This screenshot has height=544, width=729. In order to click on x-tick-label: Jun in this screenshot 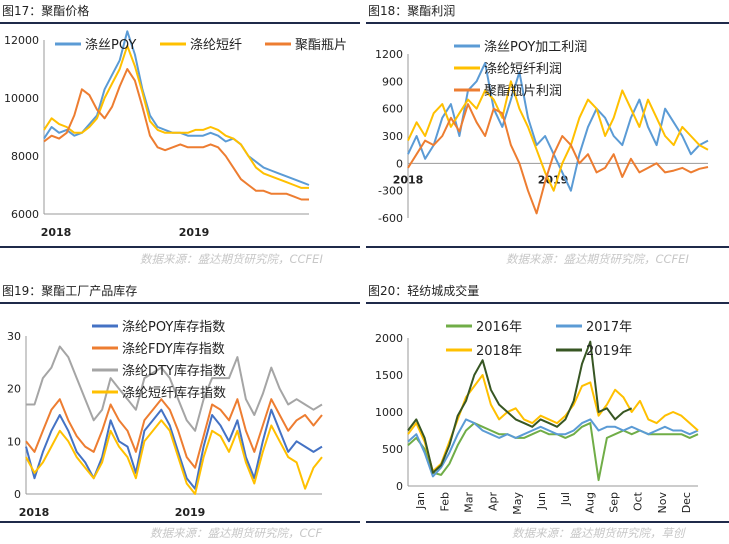, I will do `click(541, 501)`.